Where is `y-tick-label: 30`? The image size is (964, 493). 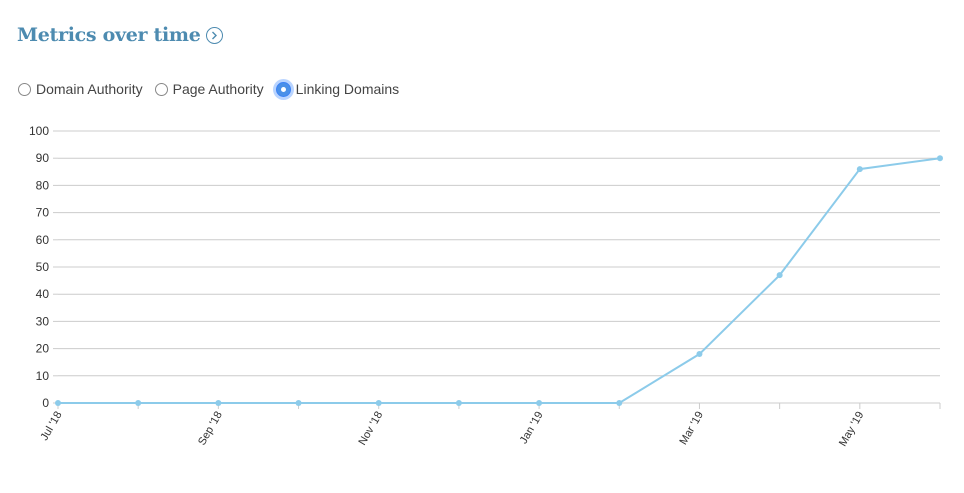 y-tick-label: 30 is located at coordinates (43, 321).